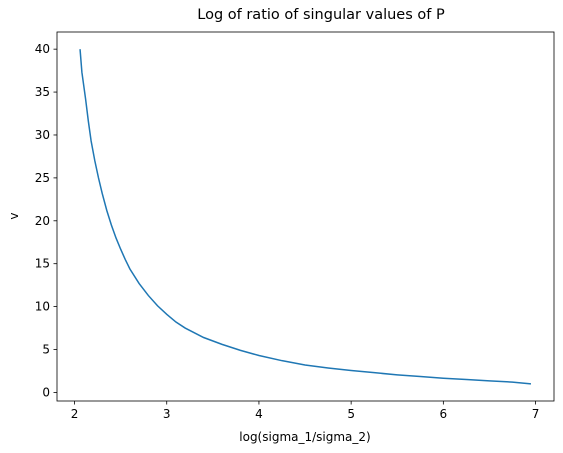  I want to click on y-tick-label: 0, so click(46, 392).